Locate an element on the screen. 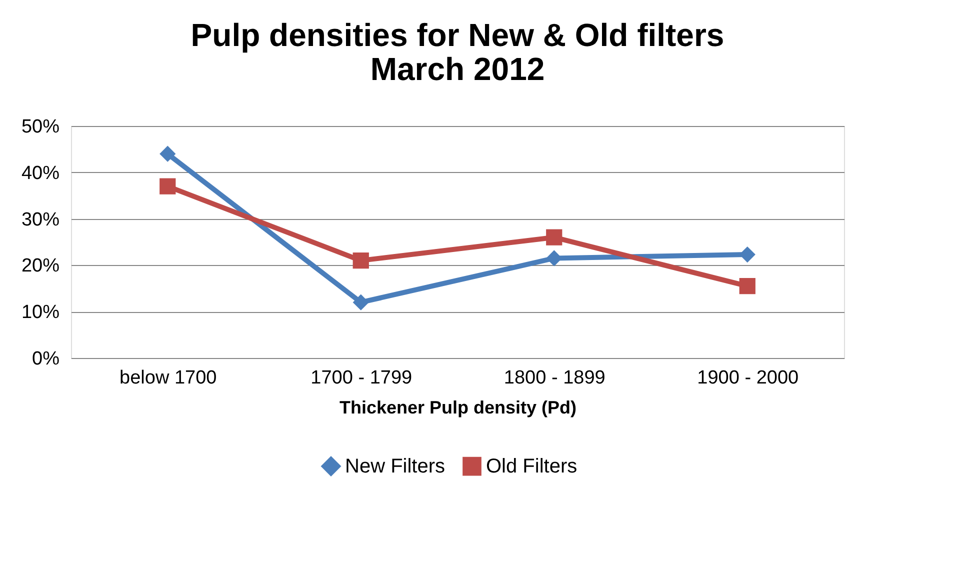  legend-label: Old Filters is located at coordinates (532, 466).